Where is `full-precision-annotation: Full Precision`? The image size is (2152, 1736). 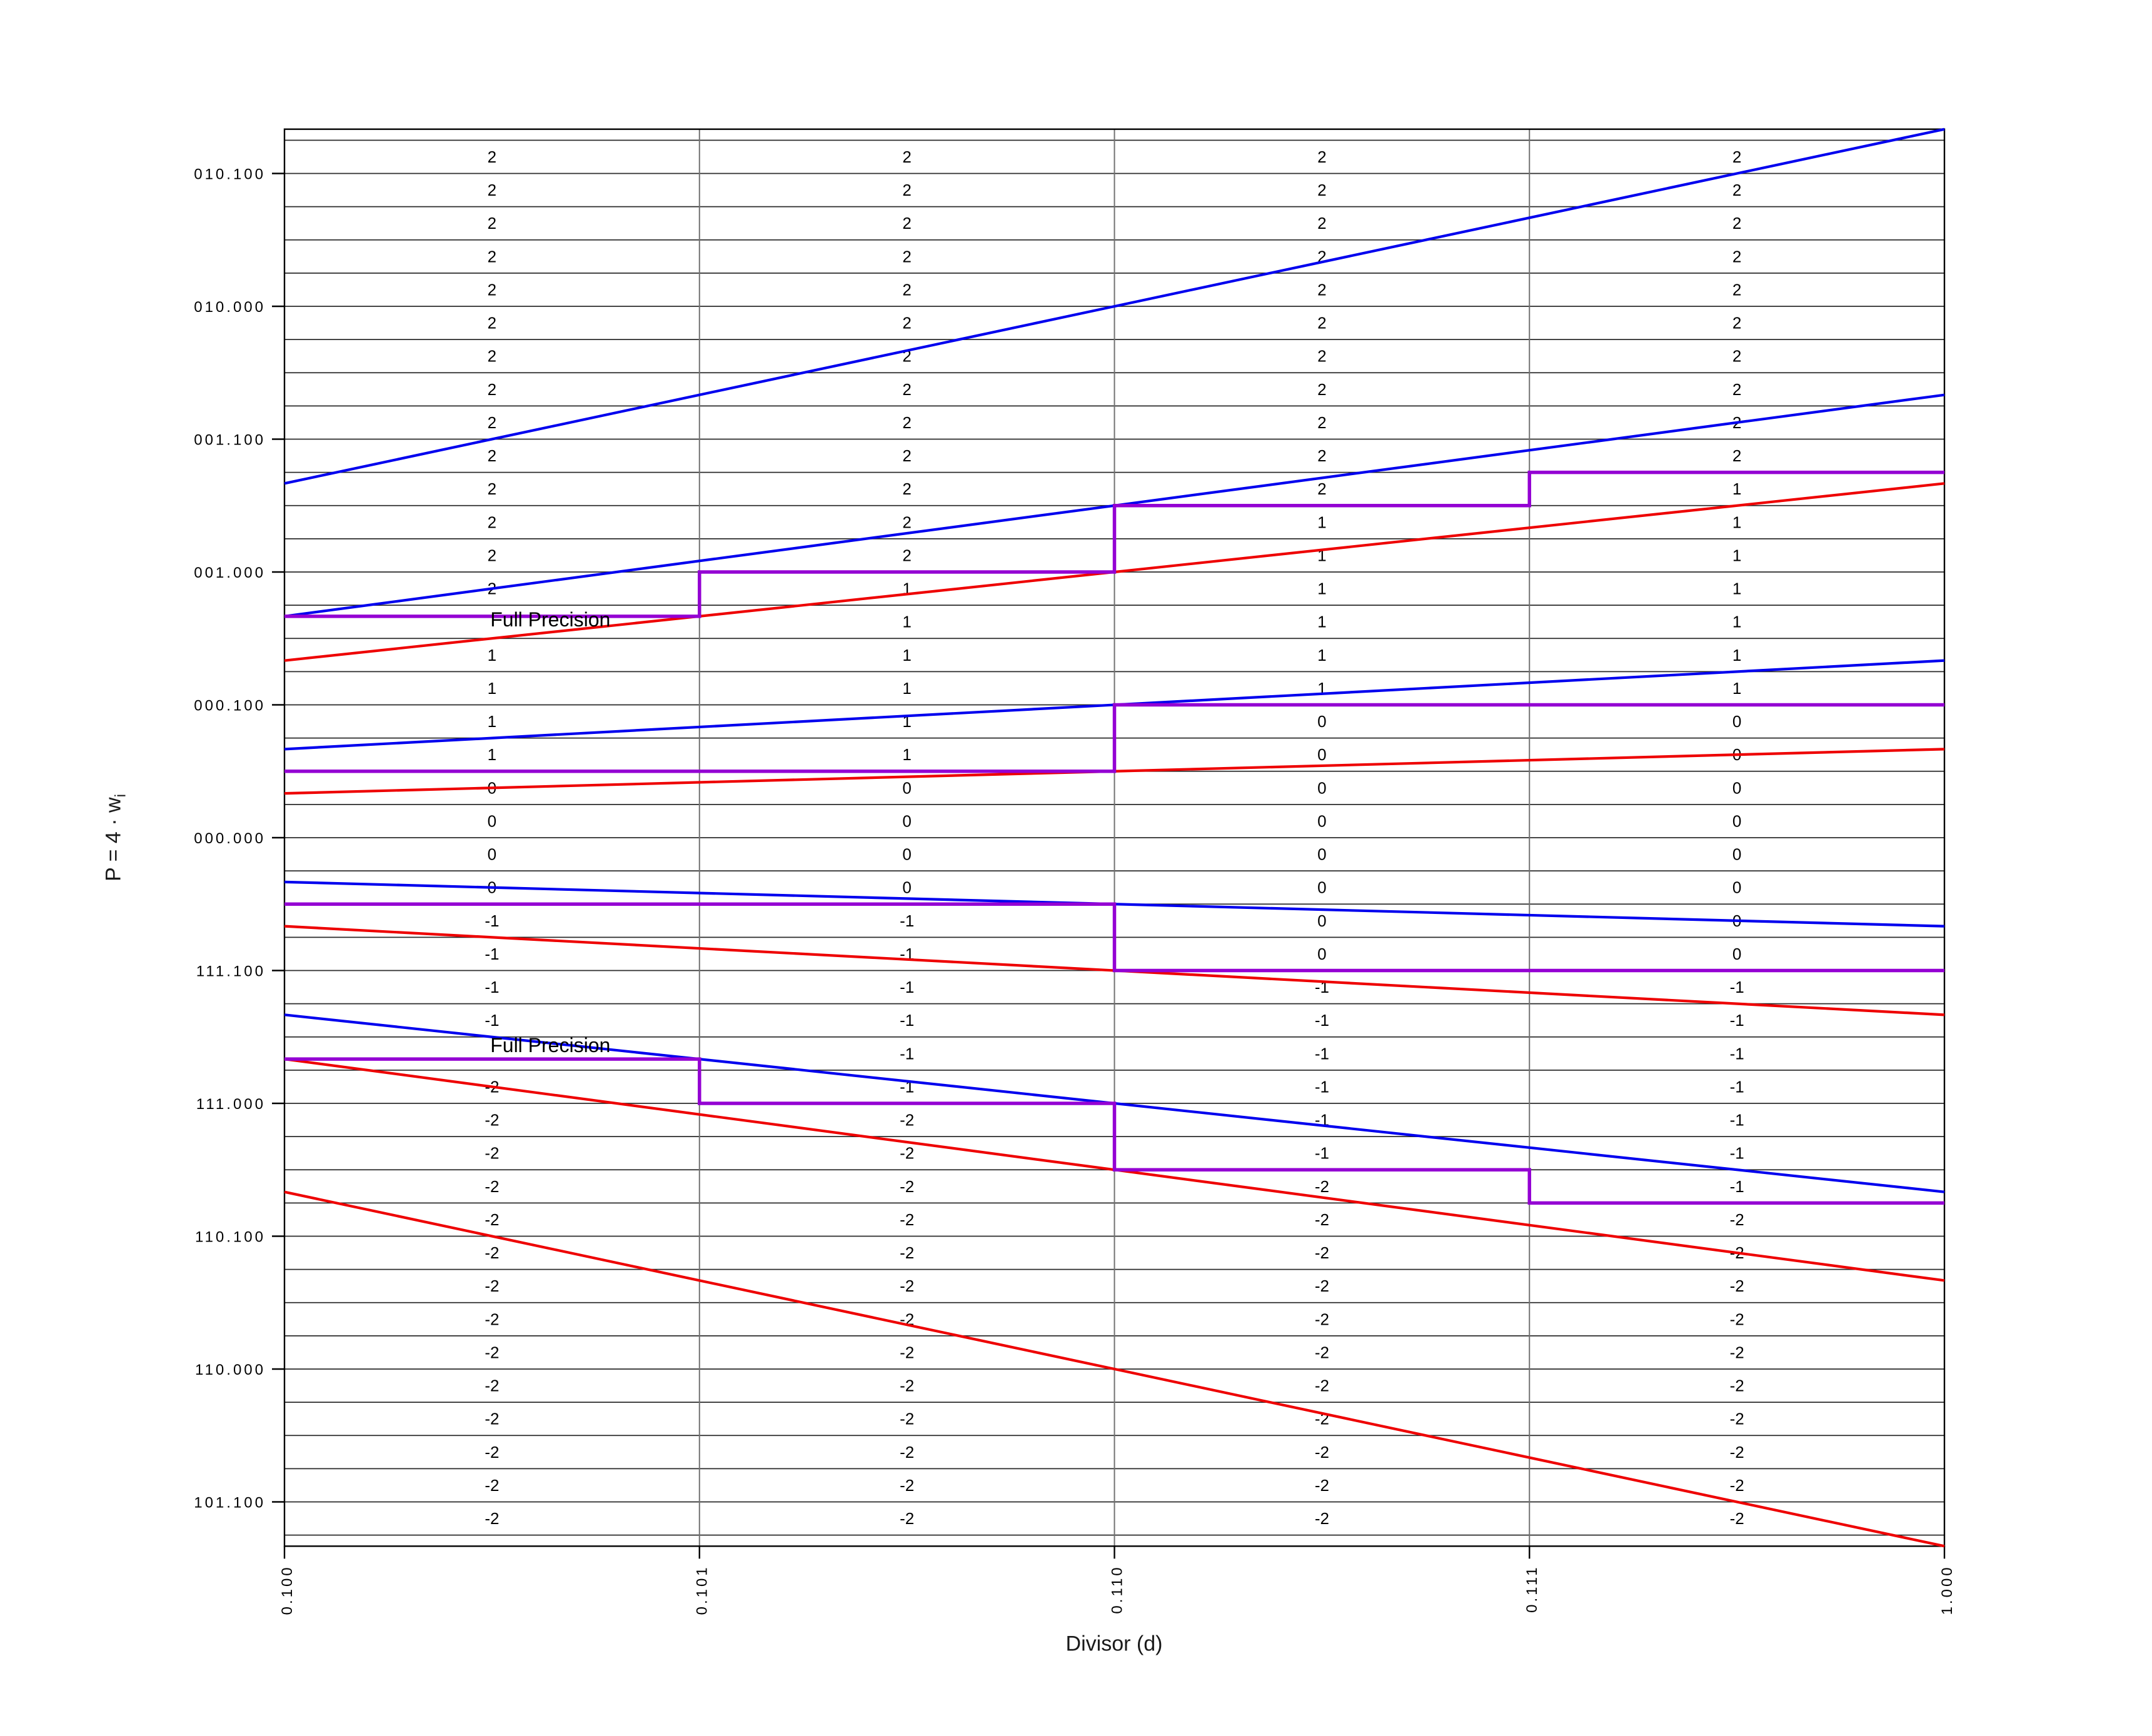 full-precision-annotation: Full Precision is located at coordinates (550, 620).